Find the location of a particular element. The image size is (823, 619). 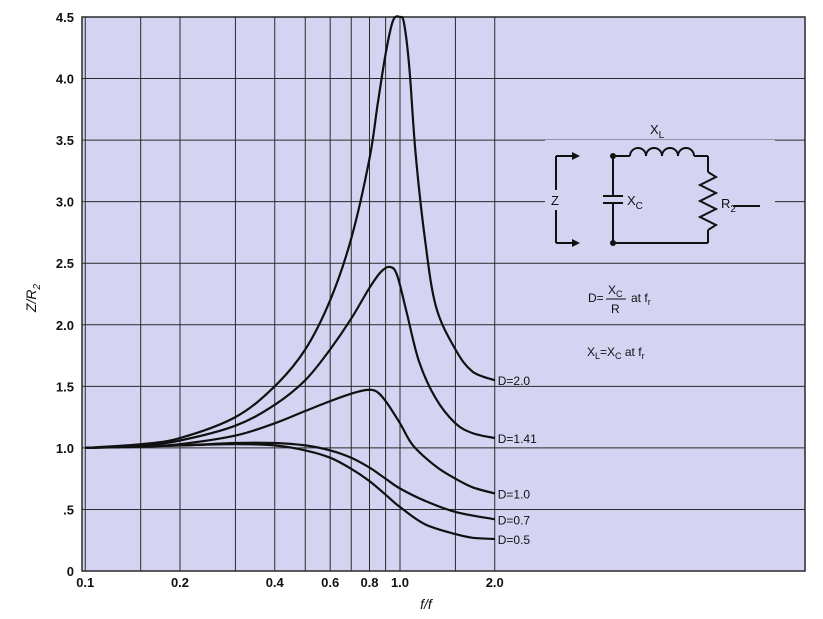

x-tick-label: 0.6 is located at coordinates (330, 582).